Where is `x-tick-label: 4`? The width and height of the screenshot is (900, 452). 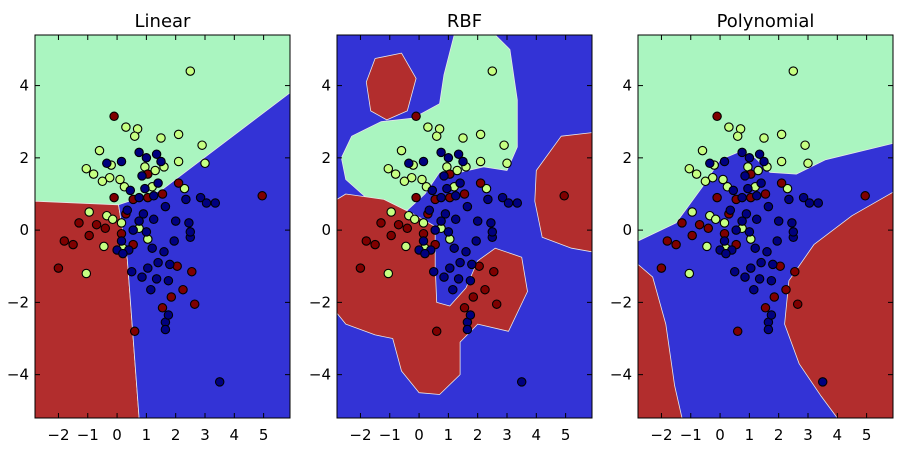
x-tick-label: 4 is located at coordinates (235, 435).